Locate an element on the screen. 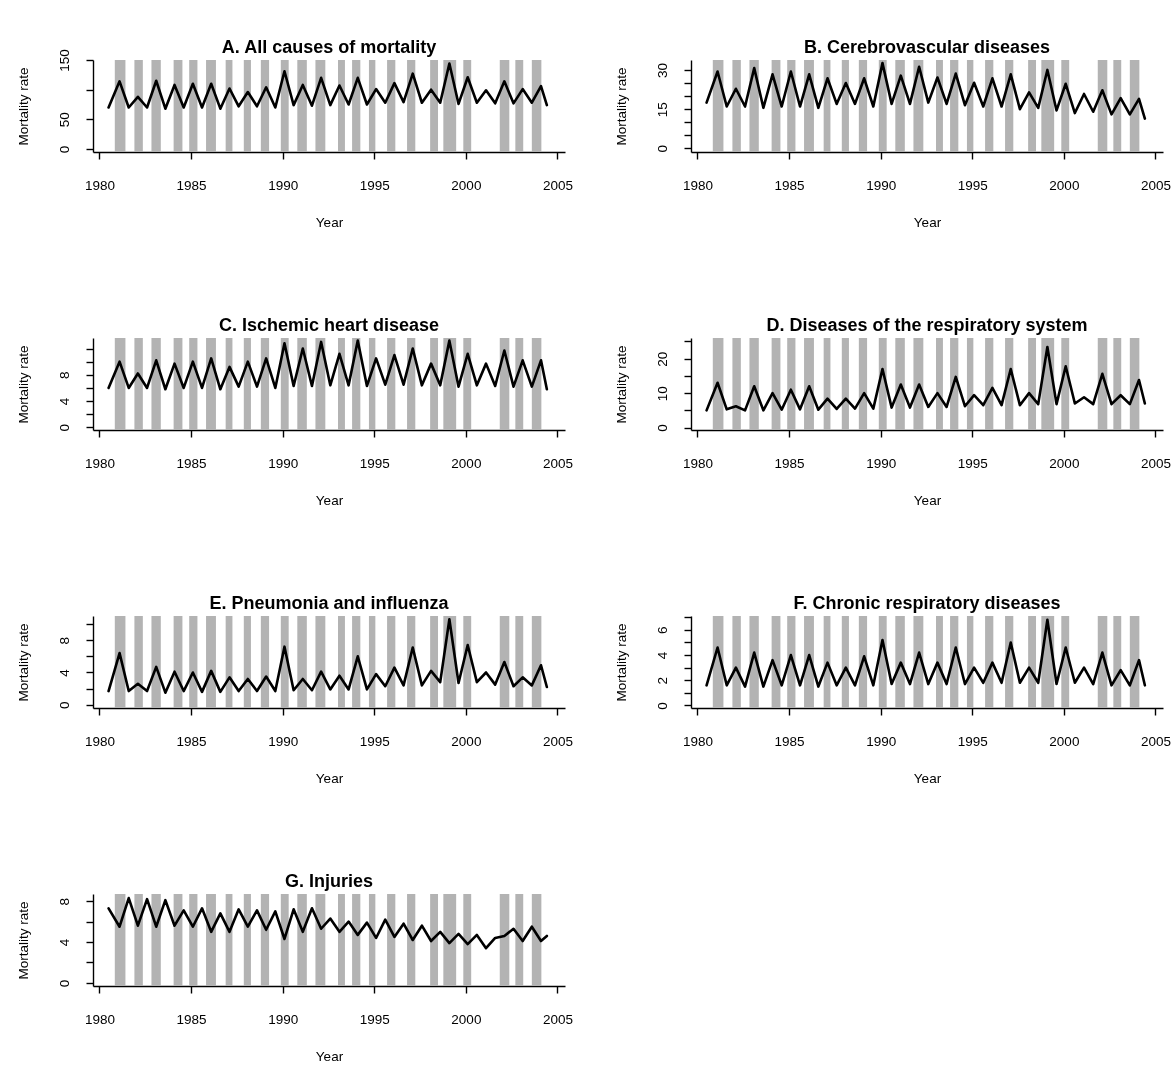 The height and width of the screenshot is (1067, 1176). chart-title: F. Chronic respiratory diseases is located at coordinates (927, 603).